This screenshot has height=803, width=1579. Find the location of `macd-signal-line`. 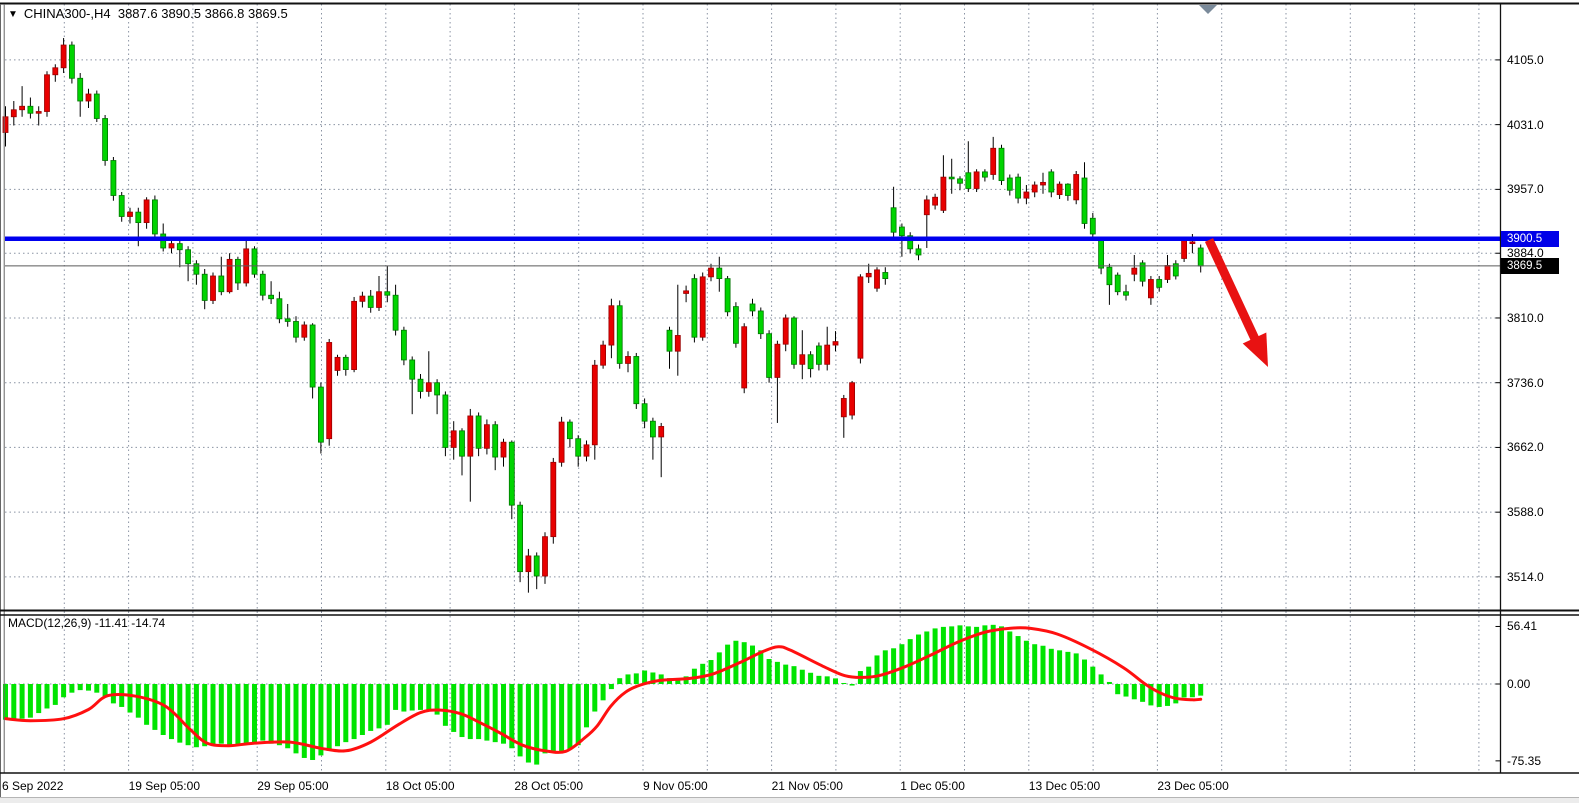

macd-signal-line is located at coordinates (603, 690).